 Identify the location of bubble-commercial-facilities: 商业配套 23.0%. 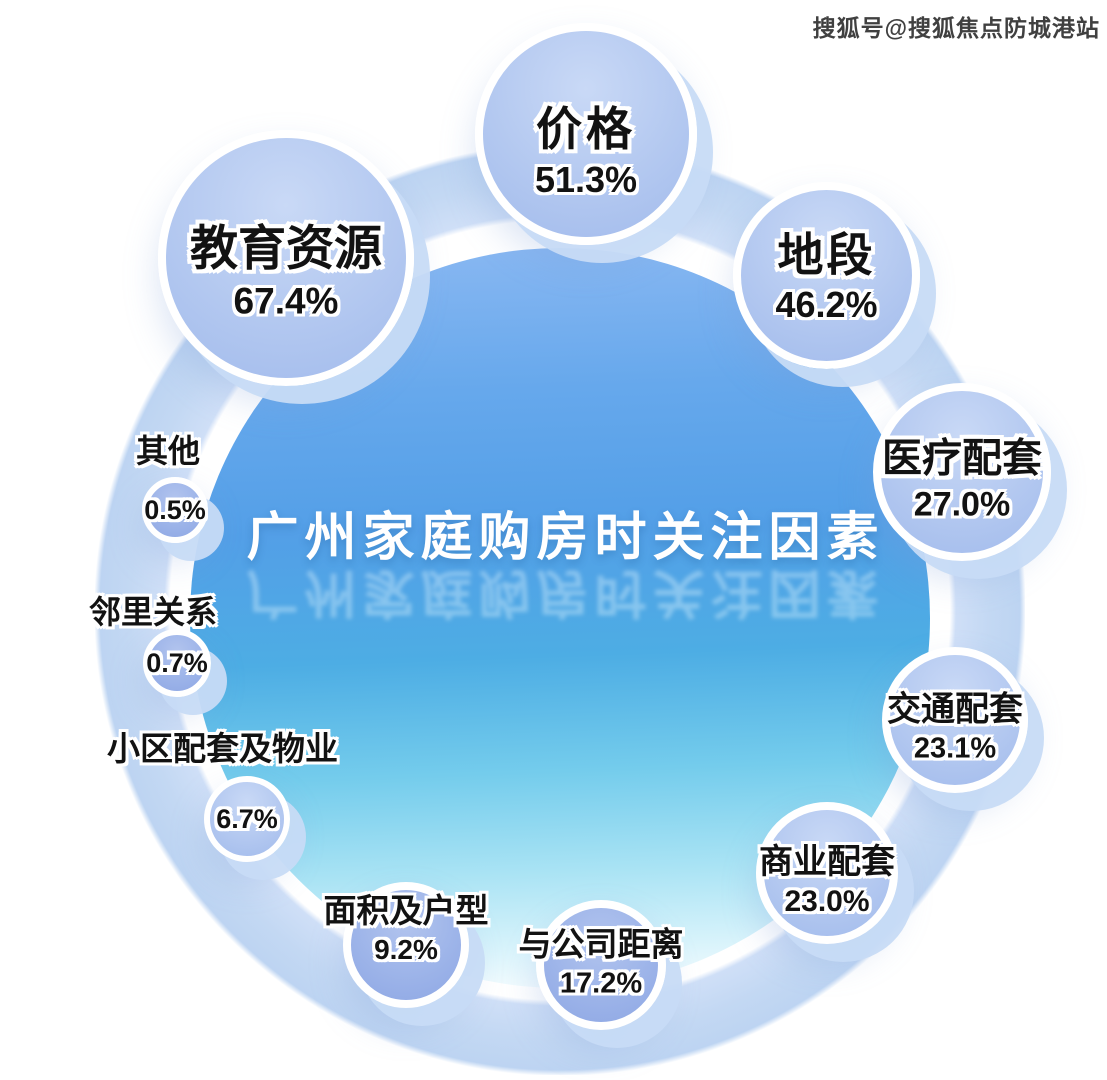
(827, 873).